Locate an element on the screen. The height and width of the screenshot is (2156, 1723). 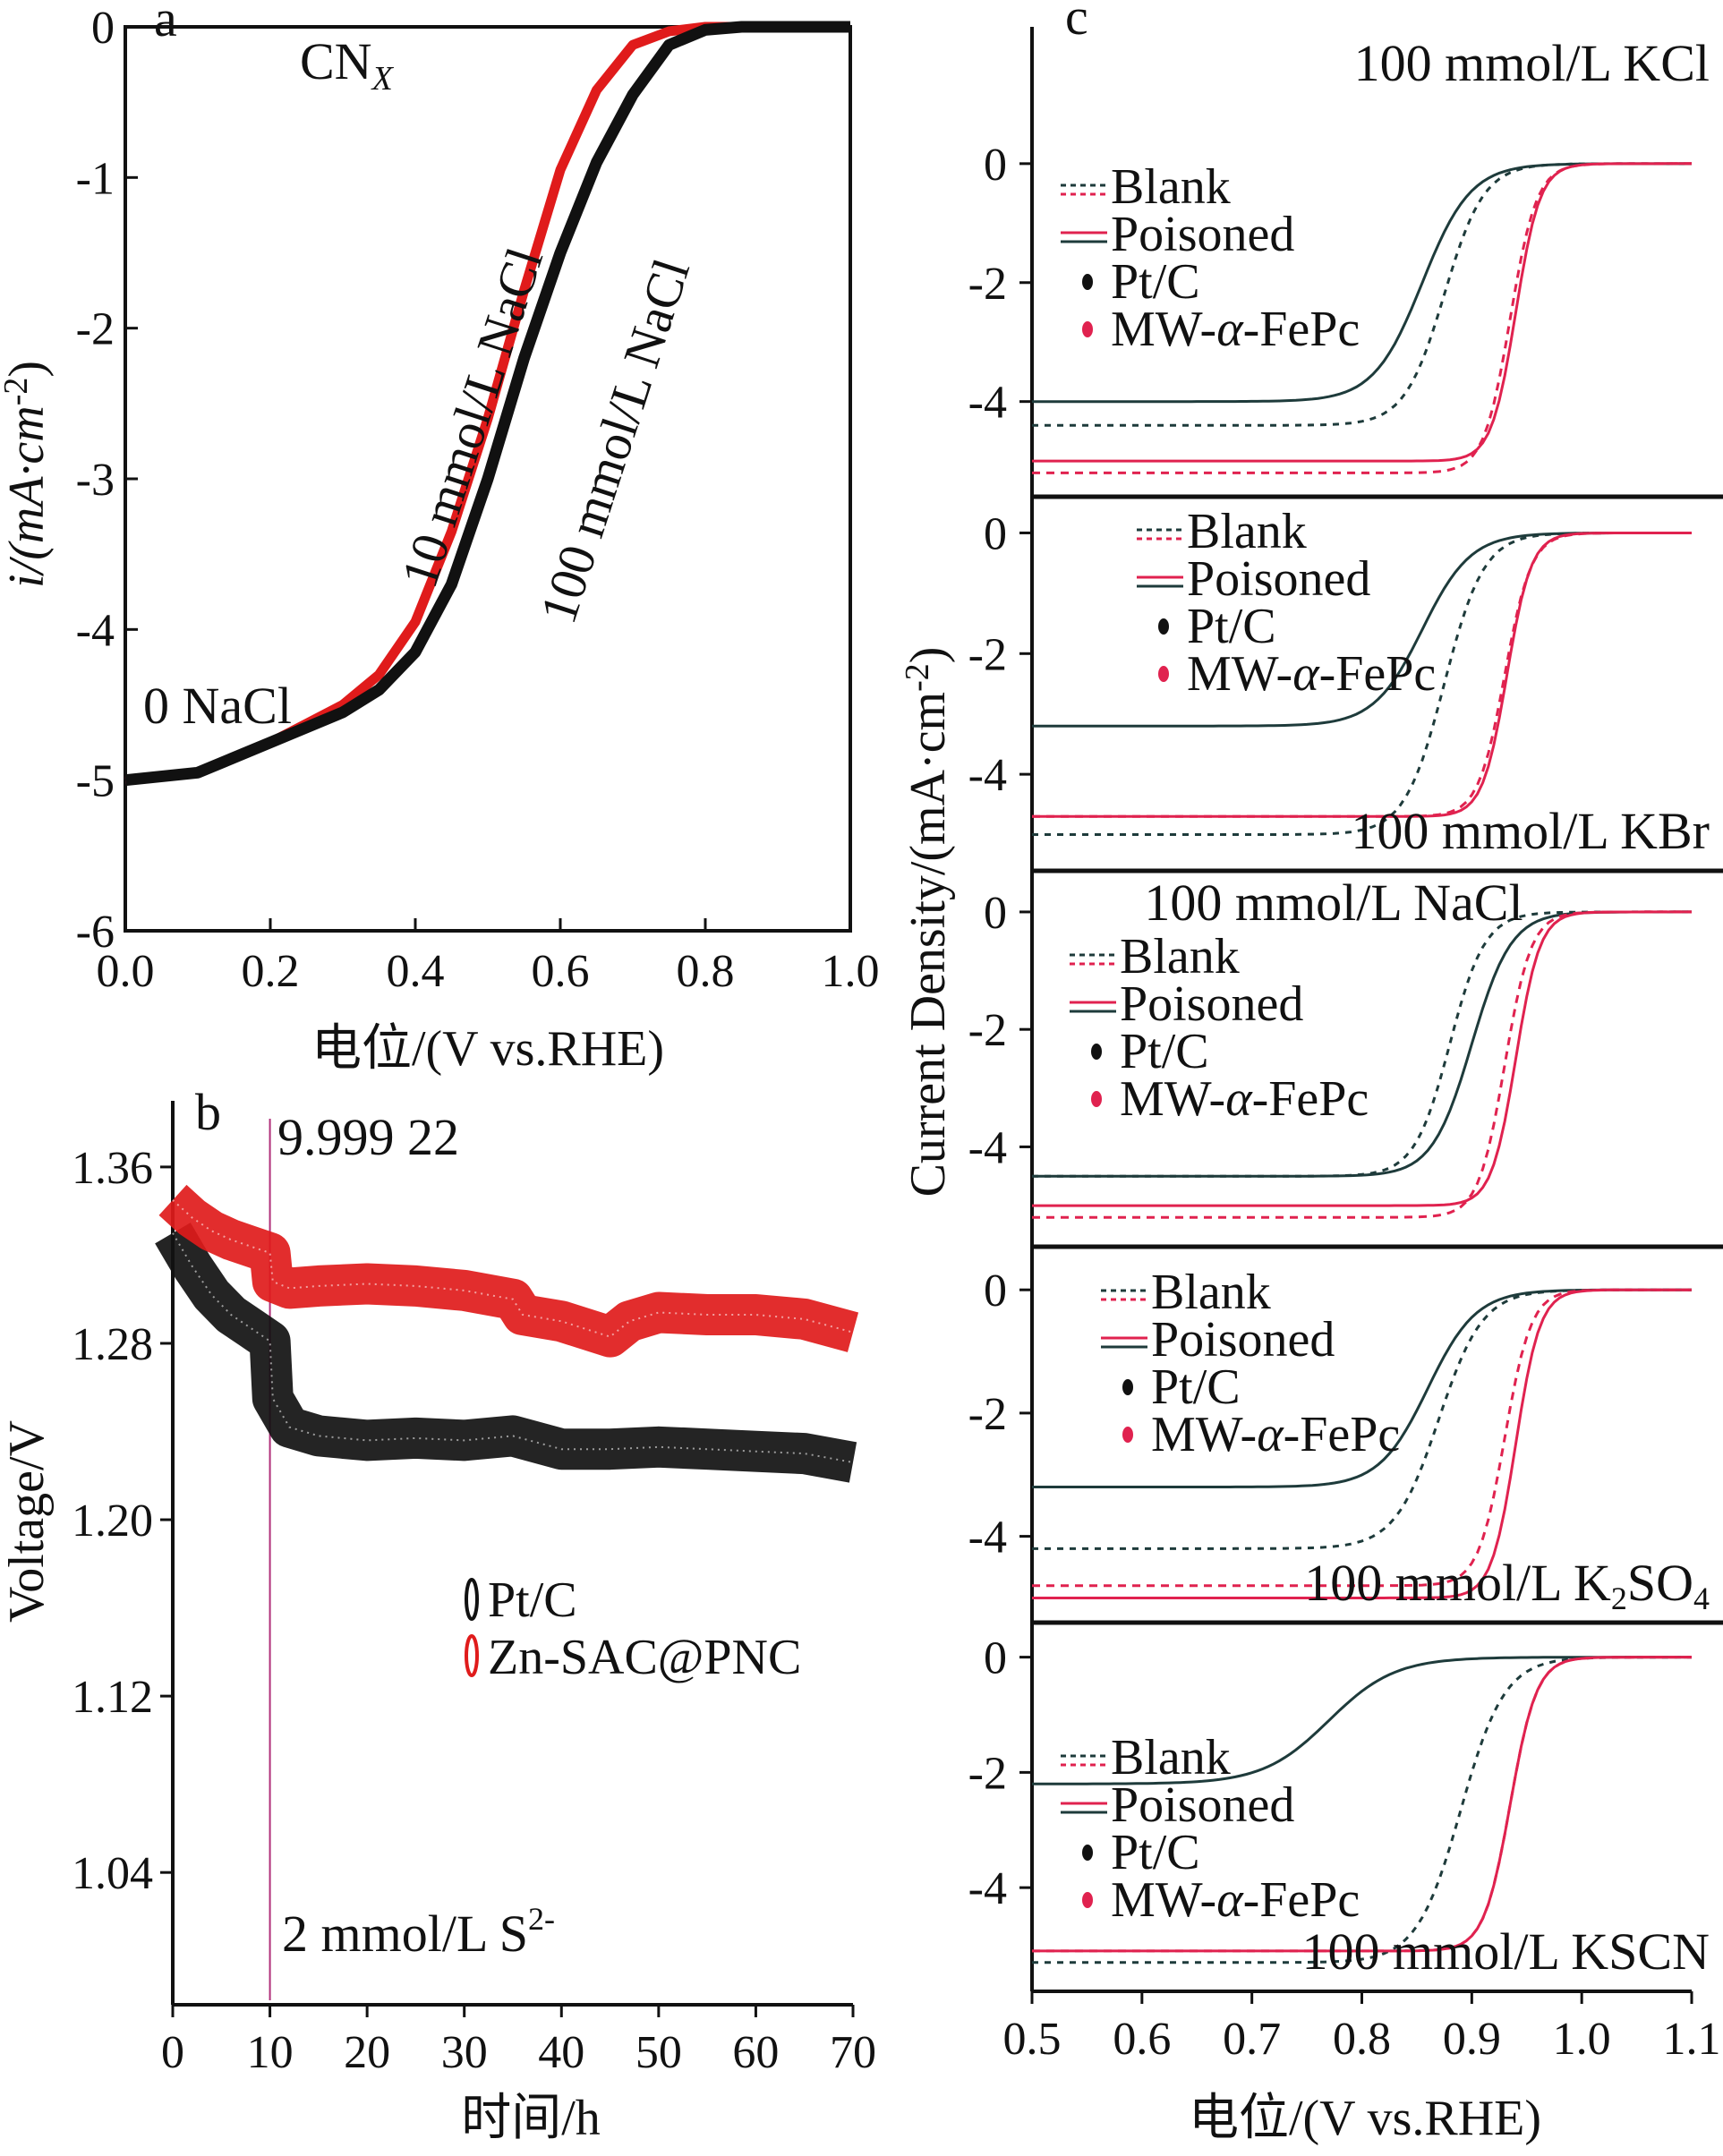
annotation-sulfide: 2 mmol/L S2- is located at coordinates (418, 1932).